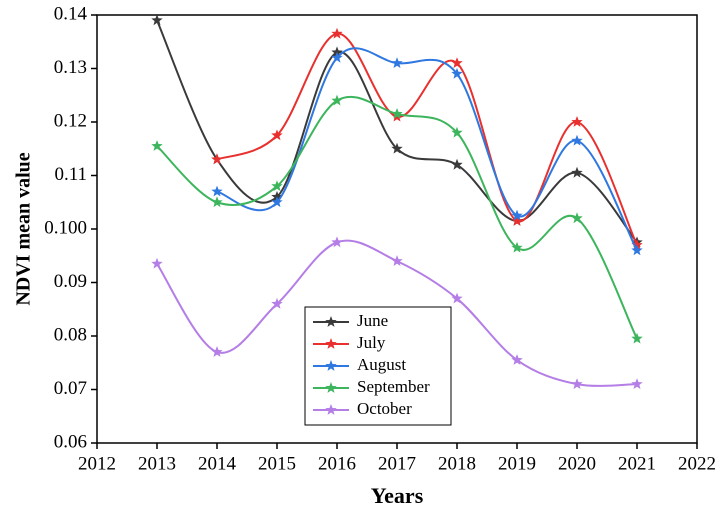  I want to click on y-tick-label: 0.08, so click(70, 334).